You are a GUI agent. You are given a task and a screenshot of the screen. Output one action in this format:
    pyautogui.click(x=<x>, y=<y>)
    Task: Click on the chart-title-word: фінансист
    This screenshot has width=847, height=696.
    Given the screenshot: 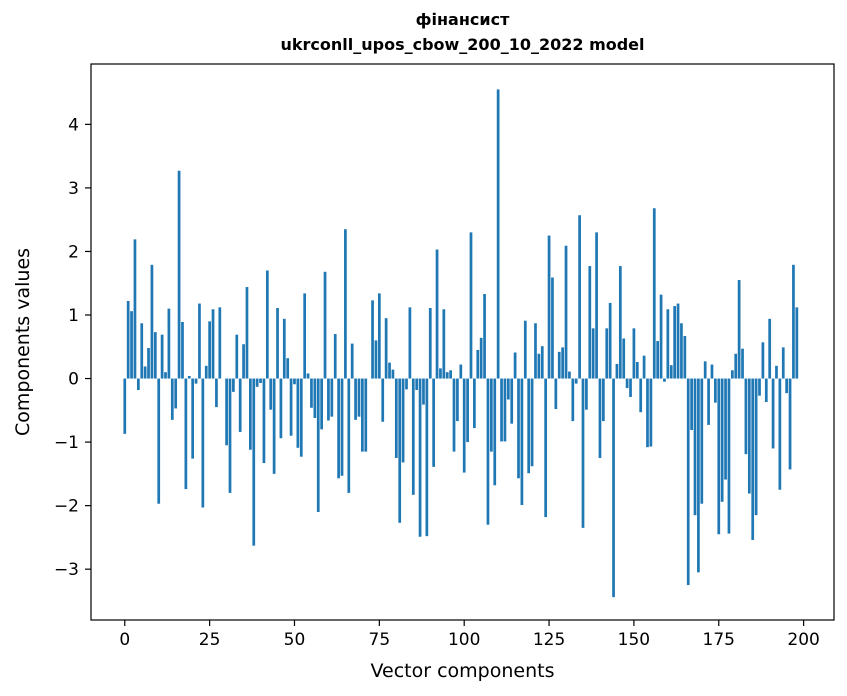 What is the action you would take?
    pyautogui.click(x=462, y=19)
    